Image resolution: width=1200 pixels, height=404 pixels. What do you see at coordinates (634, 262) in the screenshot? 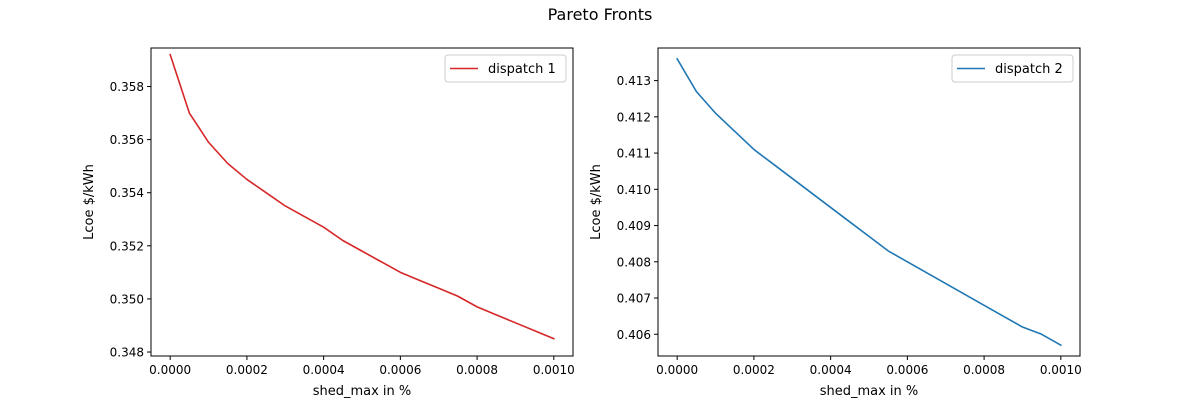
I see `y-tick-label: 0.408` at bounding box center [634, 262].